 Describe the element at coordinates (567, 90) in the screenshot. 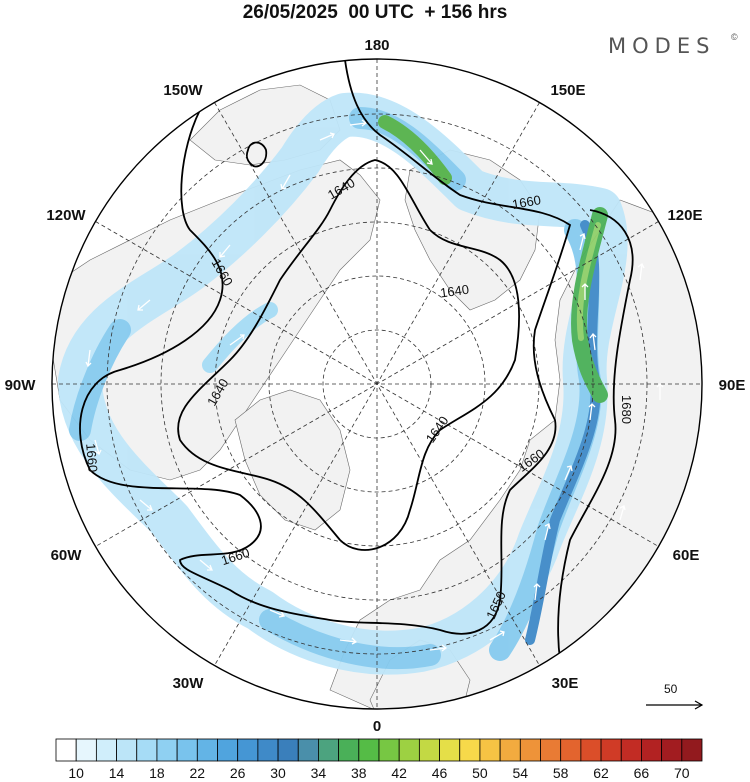

I see `lon-label-150e: 150E` at that location.